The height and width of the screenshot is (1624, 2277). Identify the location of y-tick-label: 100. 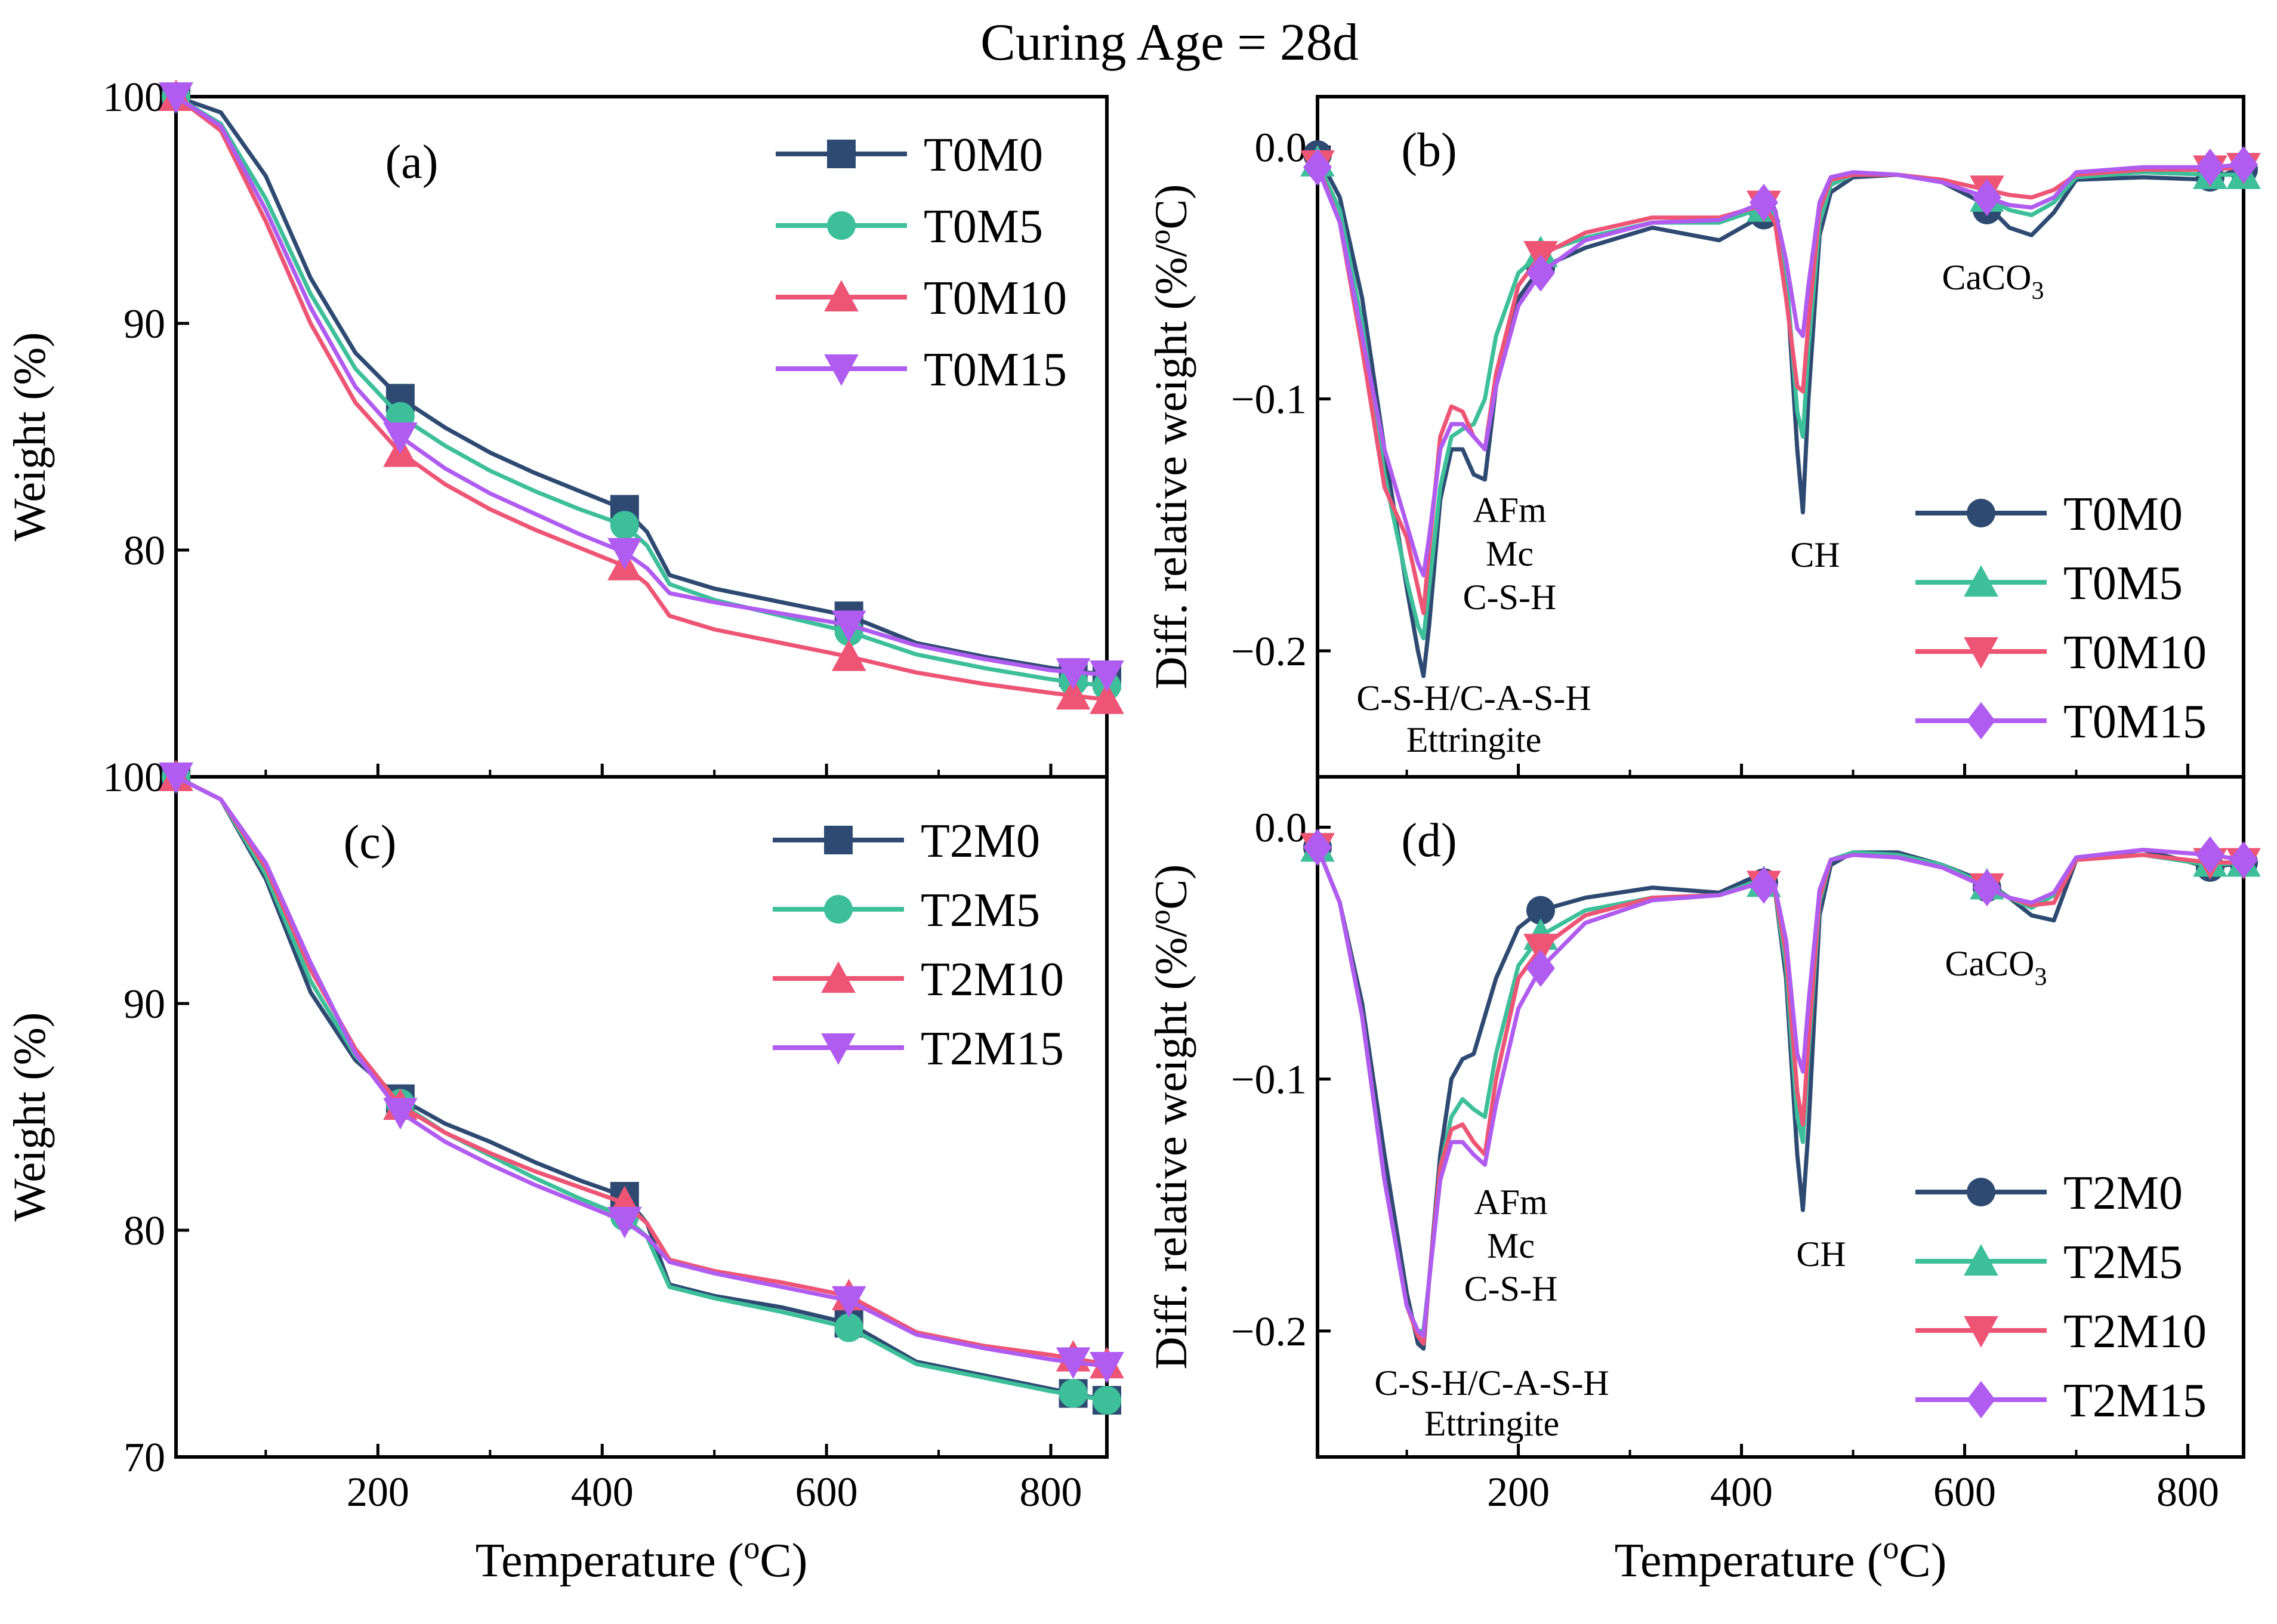
(134, 98).